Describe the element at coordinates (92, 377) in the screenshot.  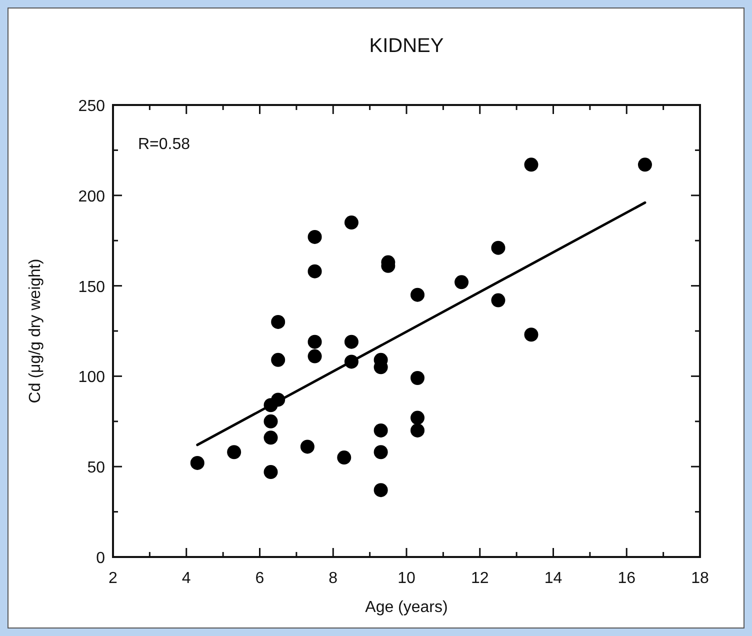
I see `y-tick-label: 100` at that location.